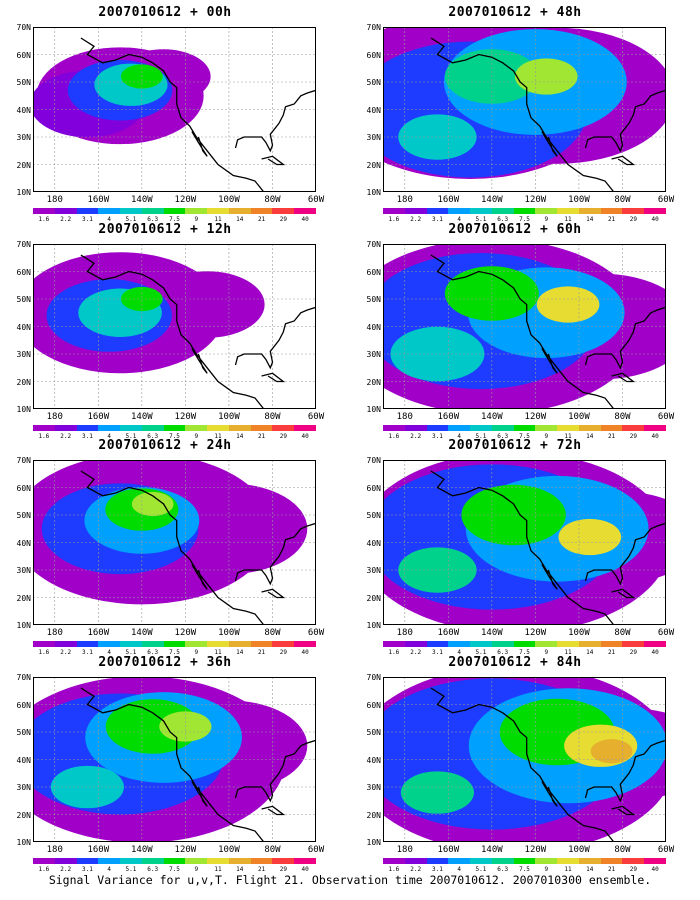 The width and height of the screenshot is (700, 900). What do you see at coordinates (23, 515) in the screenshot?
I see `lat-tick-label: 50N` at bounding box center [23, 515].